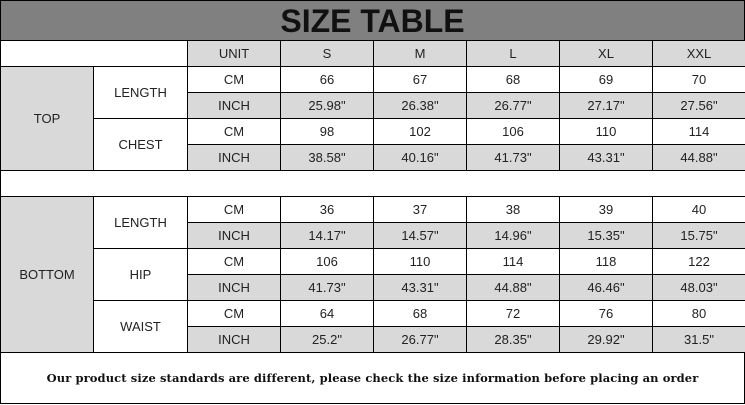 The image size is (745, 405). I want to click on value-cell: 98, so click(327, 131).